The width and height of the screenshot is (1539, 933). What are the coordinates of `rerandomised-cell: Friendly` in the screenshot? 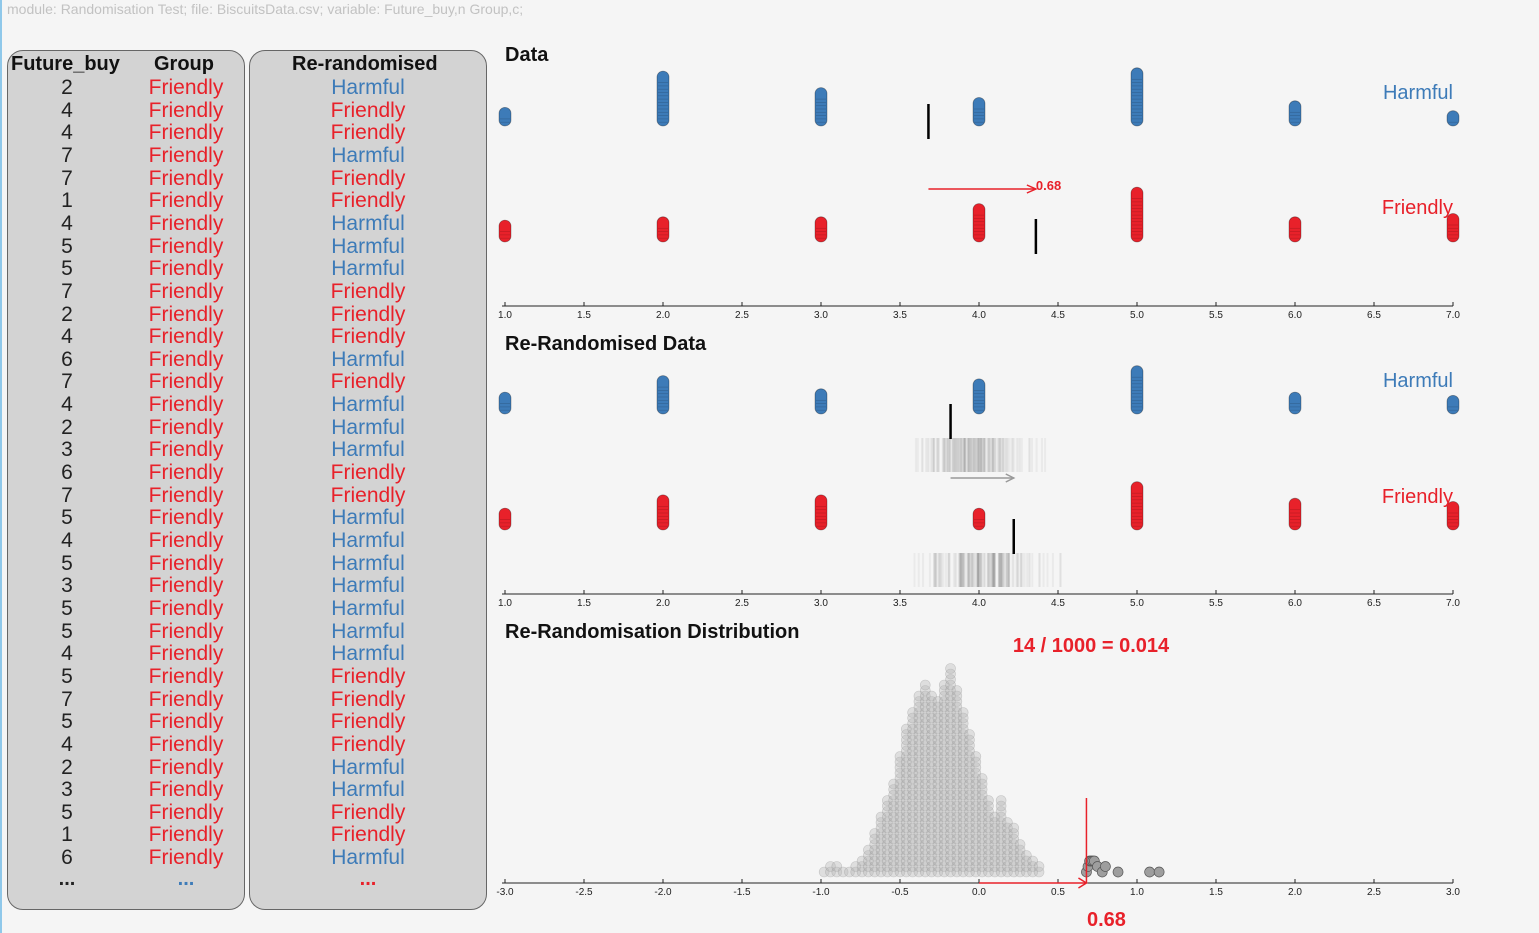 It's located at (368, 337).